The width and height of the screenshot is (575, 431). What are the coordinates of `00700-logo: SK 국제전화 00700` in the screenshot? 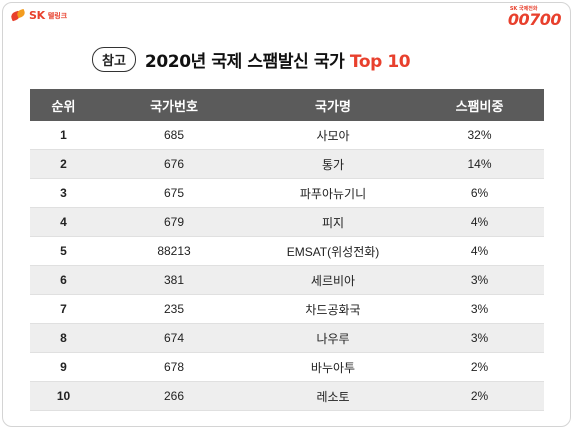 It's located at (534, 17).